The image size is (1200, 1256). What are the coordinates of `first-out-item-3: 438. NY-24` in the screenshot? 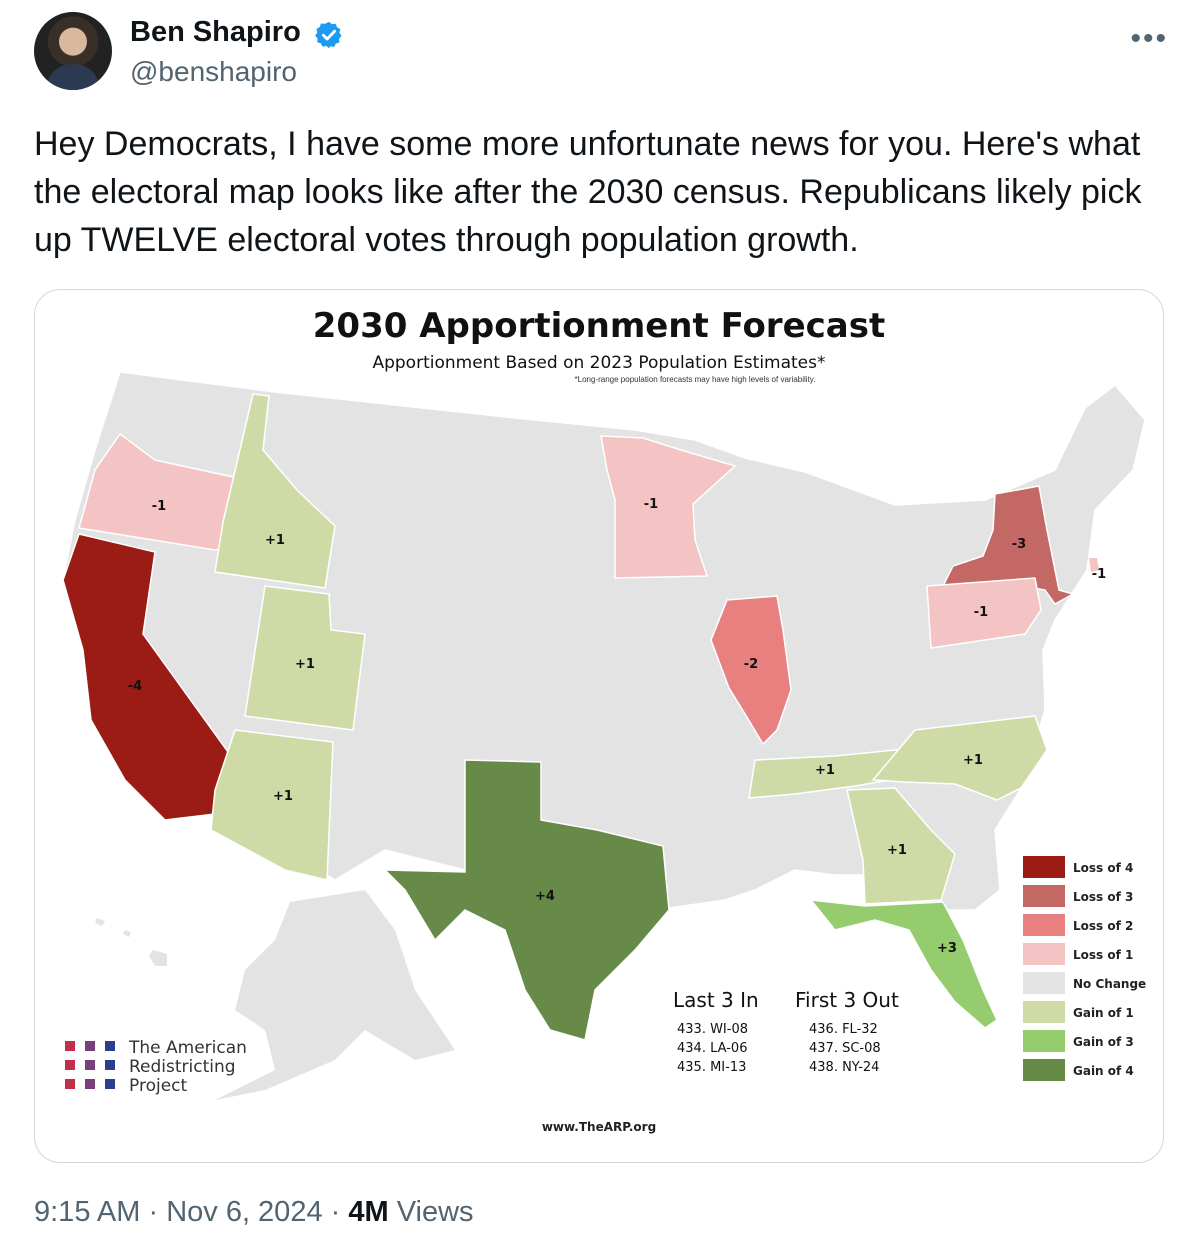 It's located at (844, 1067).